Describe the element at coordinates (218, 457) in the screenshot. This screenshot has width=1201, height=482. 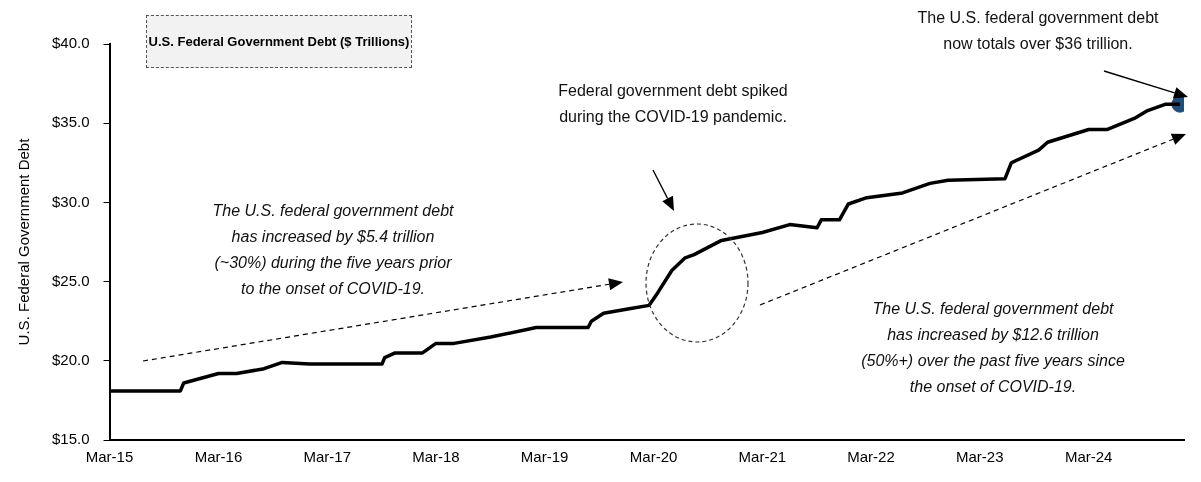
I see `x-tick-label: Mar-16` at that location.